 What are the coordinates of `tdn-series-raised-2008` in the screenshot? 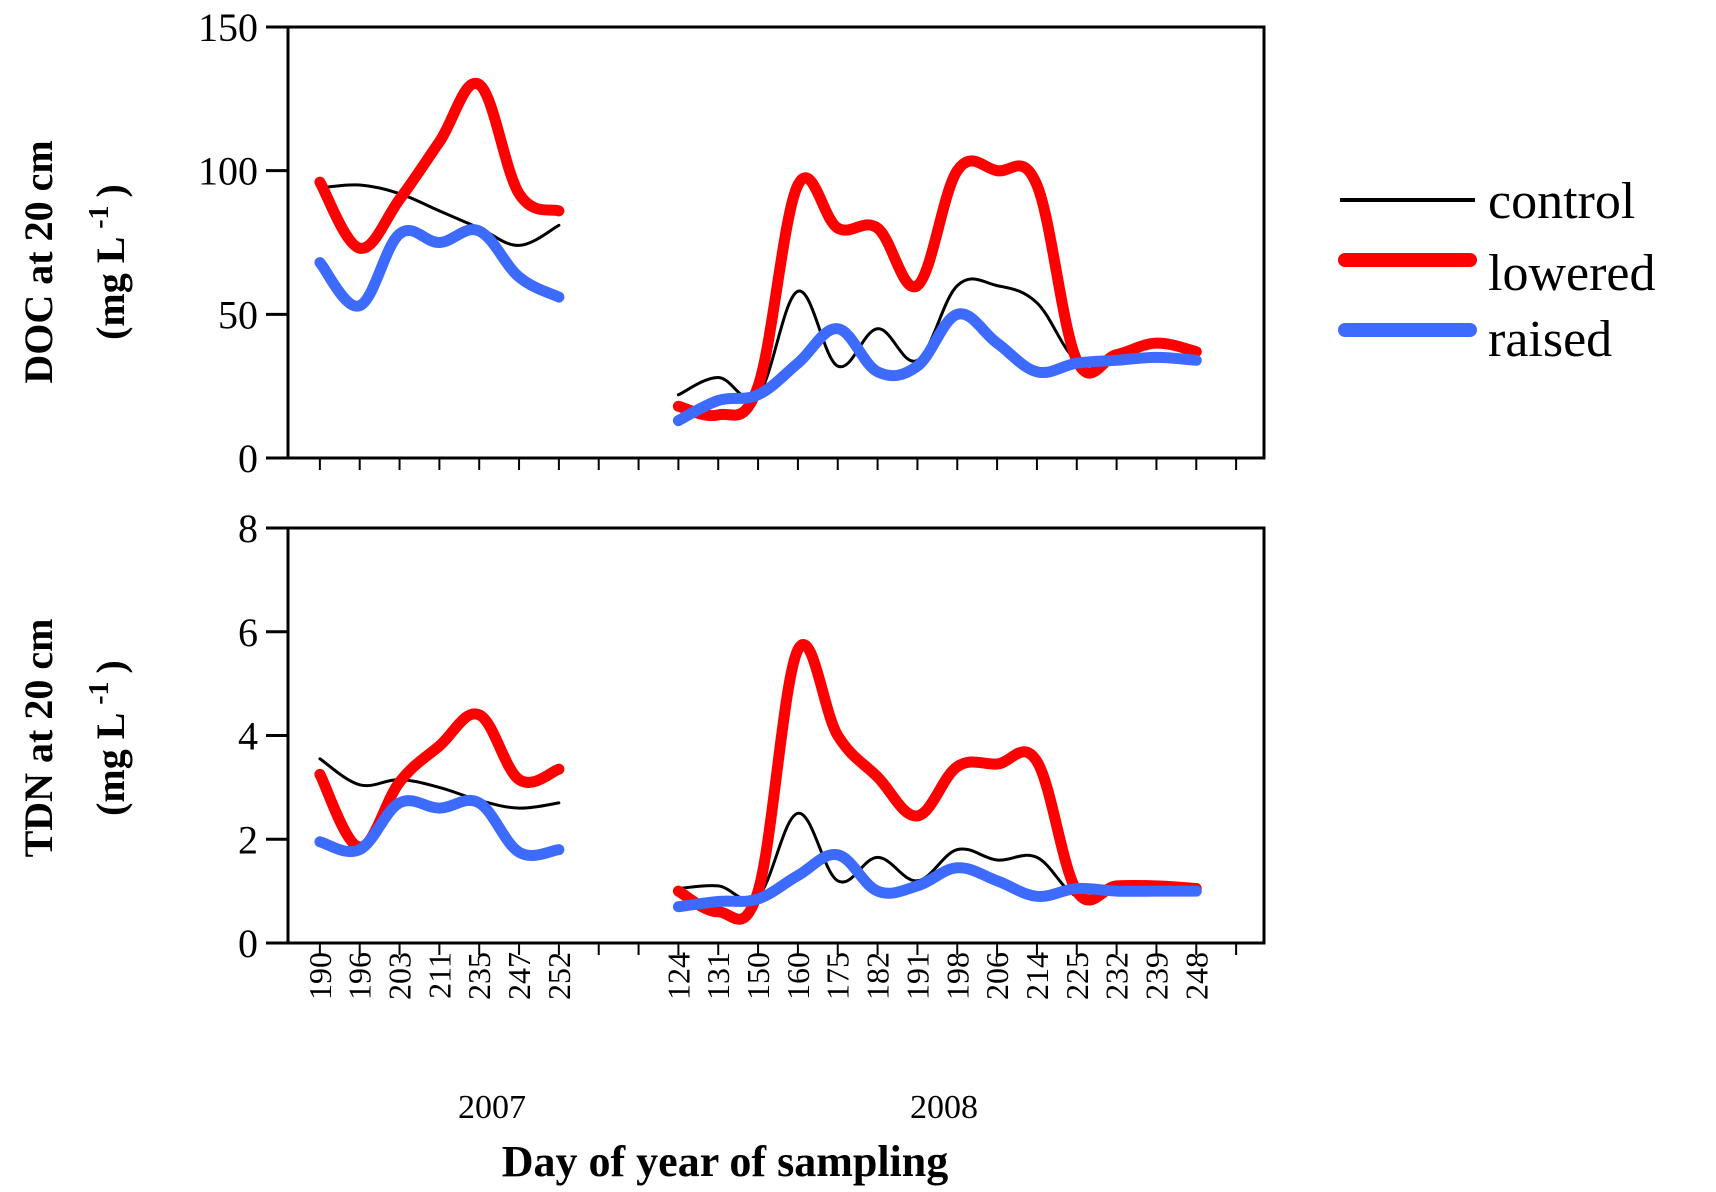 It's located at (937, 881).